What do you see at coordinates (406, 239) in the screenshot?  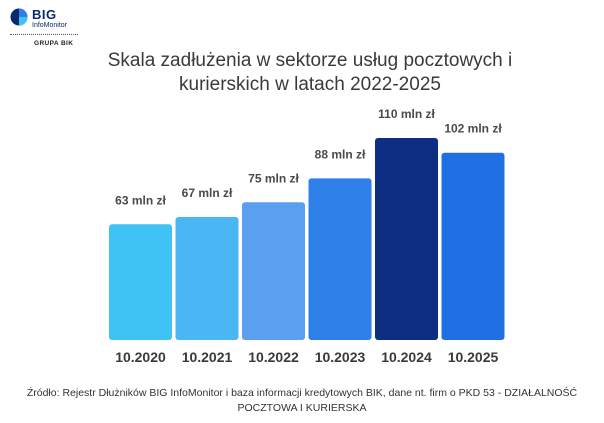 I see `bar-10.2024` at bounding box center [406, 239].